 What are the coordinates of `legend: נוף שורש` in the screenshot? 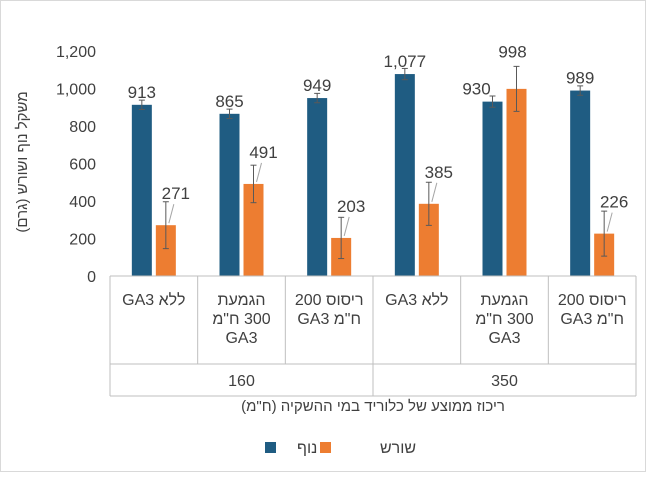 It's located at (340, 448).